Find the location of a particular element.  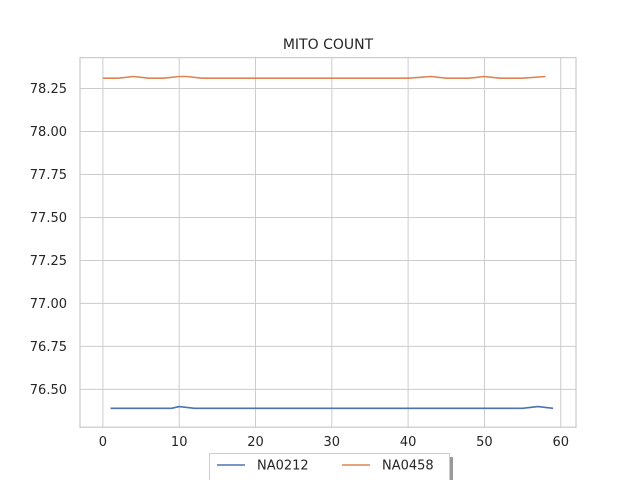

x-tick-label: 40 is located at coordinates (408, 442).